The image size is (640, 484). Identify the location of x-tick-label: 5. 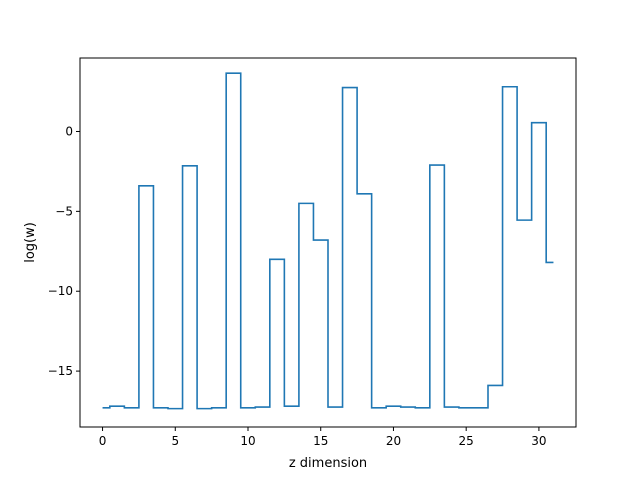
(175, 441).